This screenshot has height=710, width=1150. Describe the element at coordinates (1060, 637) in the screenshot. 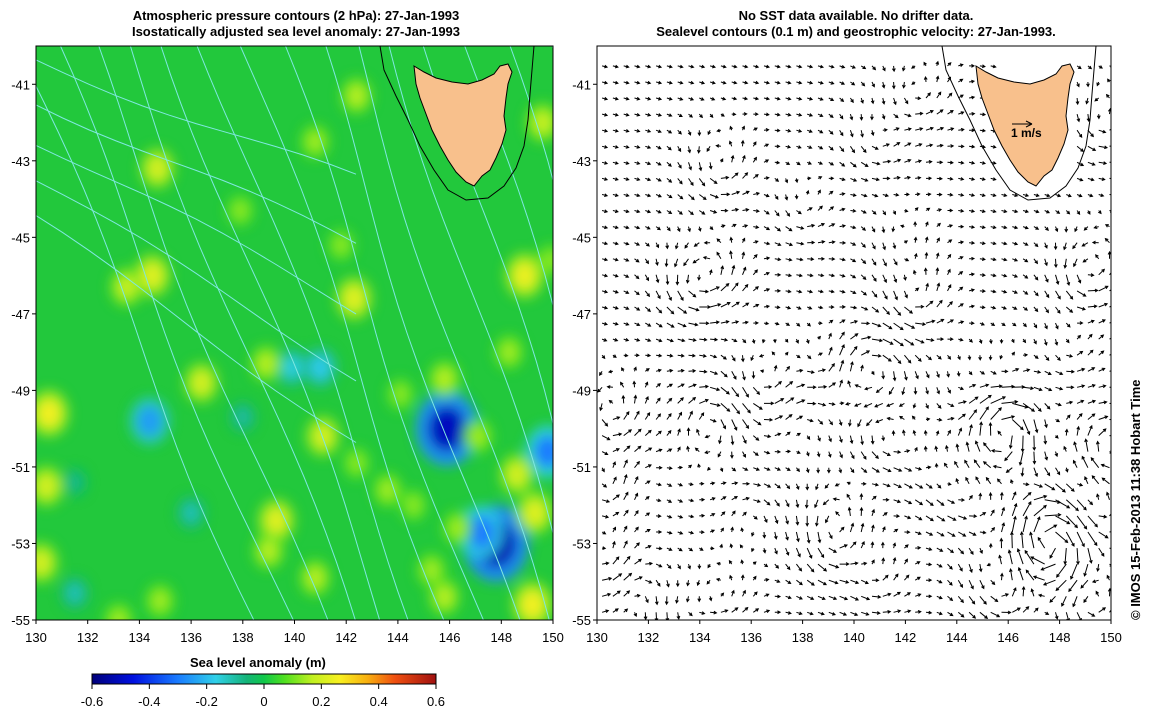

I see `right-lon-tick-9: 148` at that location.